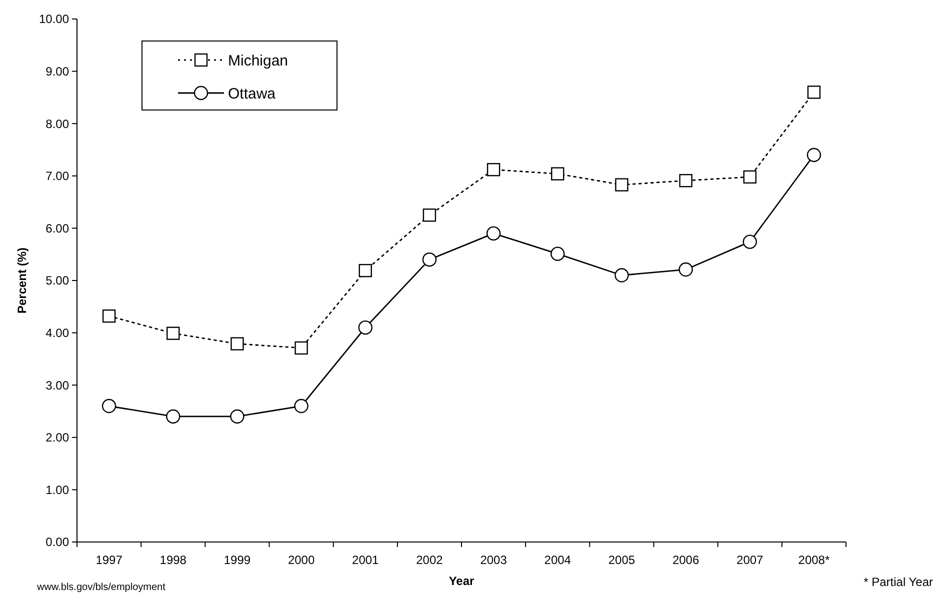  Describe the element at coordinates (814, 560) in the screenshot. I see `x-tick-label: 2008*` at that location.